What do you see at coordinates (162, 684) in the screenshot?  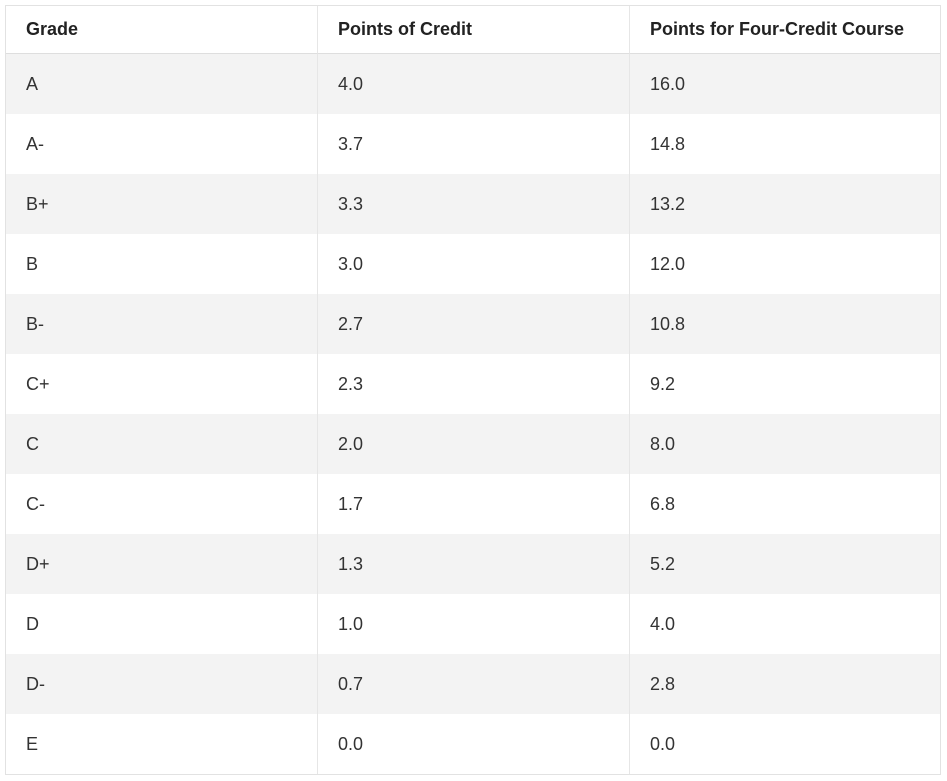 I see `grade-cell: D-` at bounding box center [162, 684].